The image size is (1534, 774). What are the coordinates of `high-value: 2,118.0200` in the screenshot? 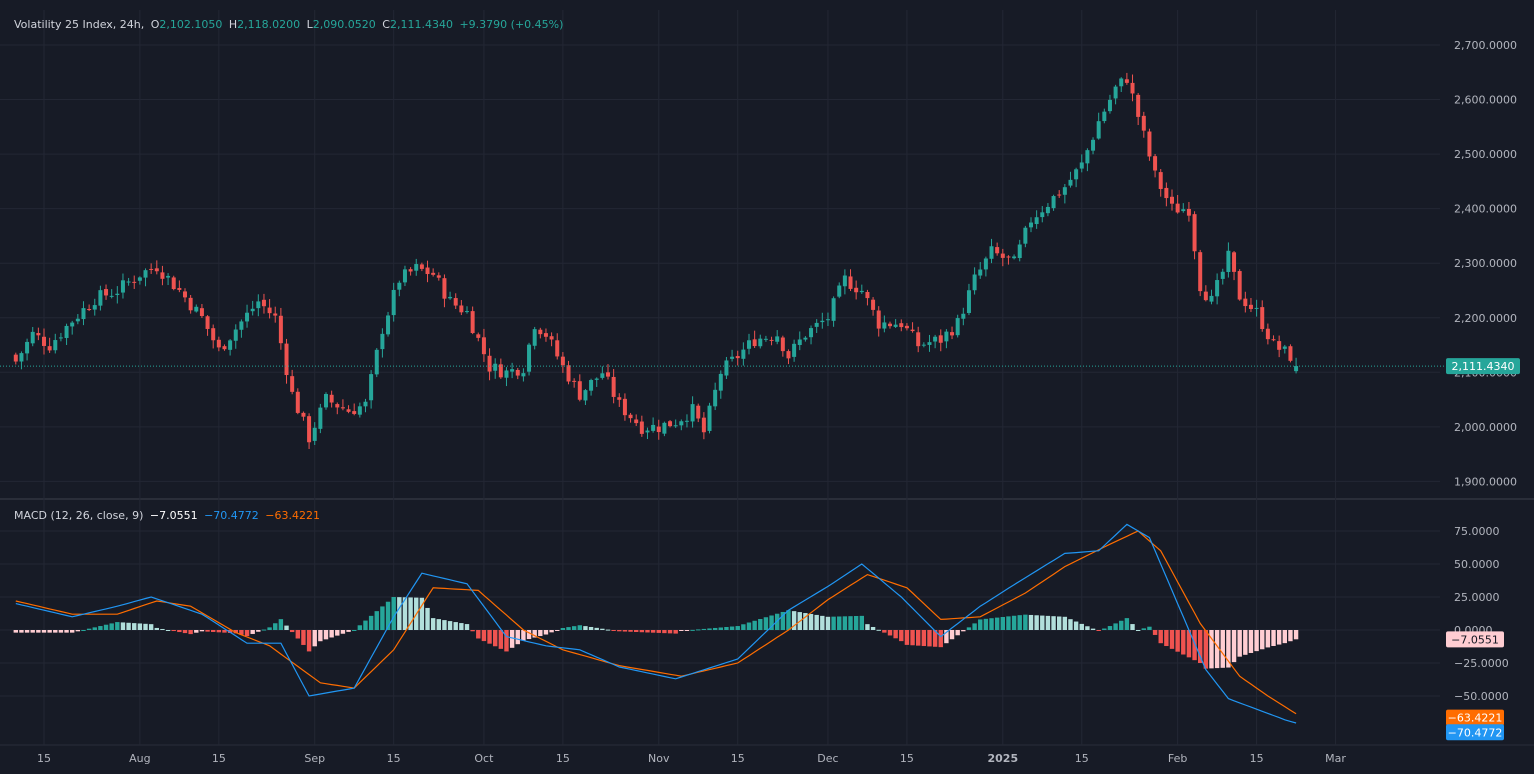 It's located at (269, 24).